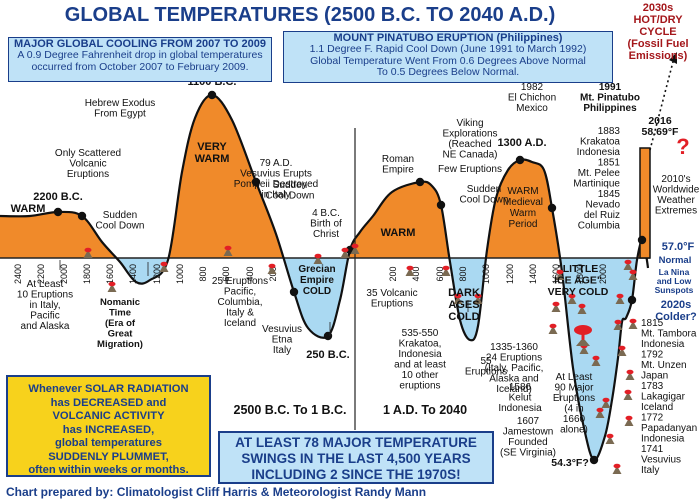  Describe the element at coordinates (282, 340) in the screenshot. I see `annotation-label: Vesuvius Etna Italy` at that location.